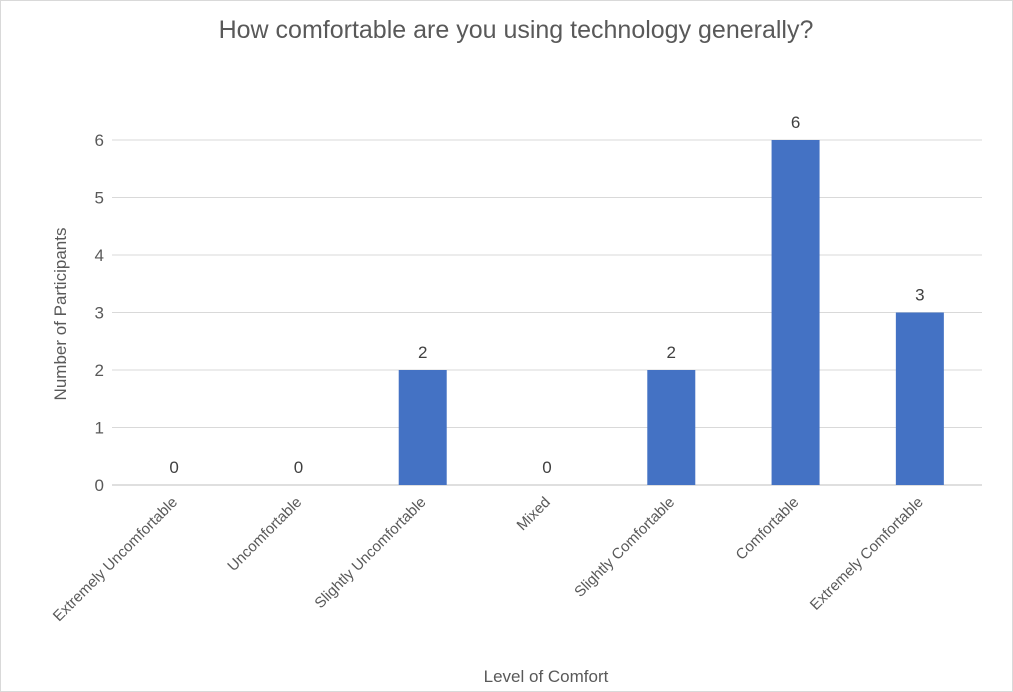 This screenshot has height=692, width=1013. I want to click on y-axis-label: Number of Participants, so click(60, 314).